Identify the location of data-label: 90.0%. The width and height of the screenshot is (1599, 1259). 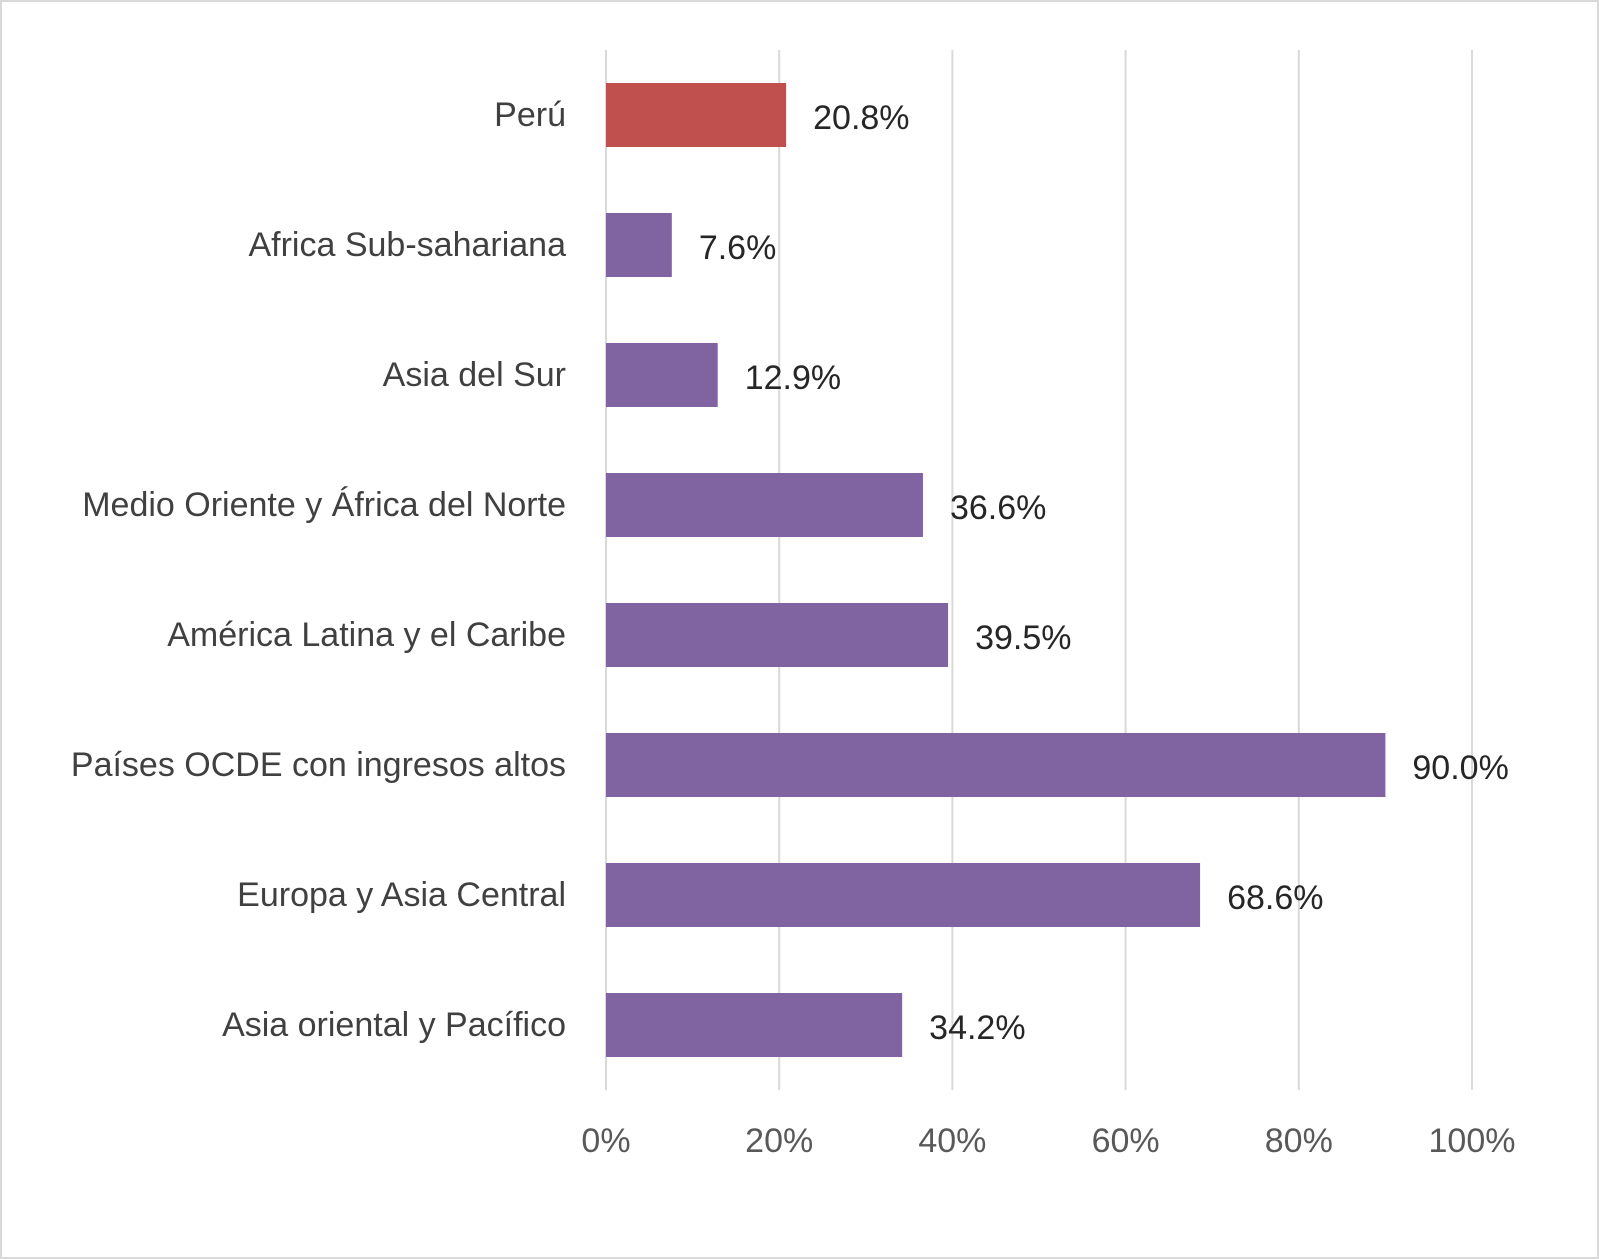
(1460, 768).